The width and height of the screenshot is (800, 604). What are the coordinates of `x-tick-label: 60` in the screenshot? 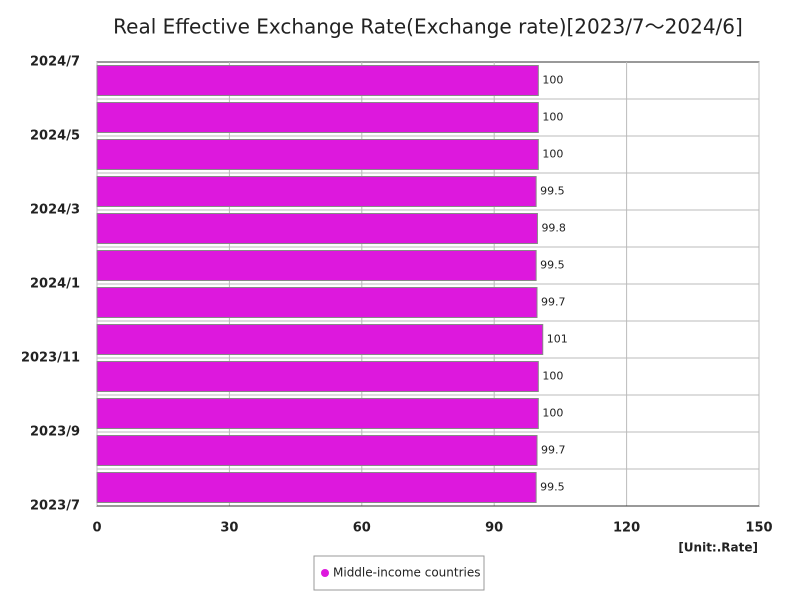 It's located at (362, 528).